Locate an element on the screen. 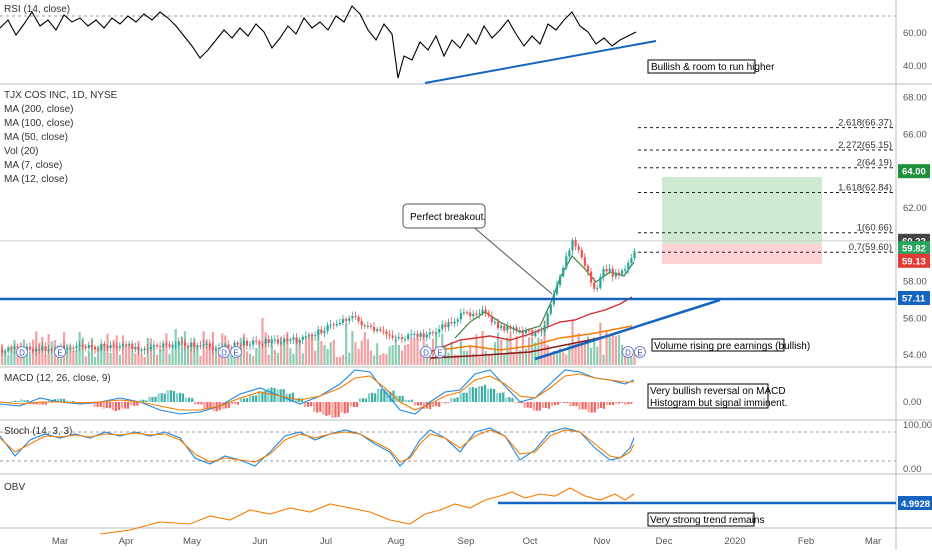  x-tick-3: Jun is located at coordinates (259, 541).